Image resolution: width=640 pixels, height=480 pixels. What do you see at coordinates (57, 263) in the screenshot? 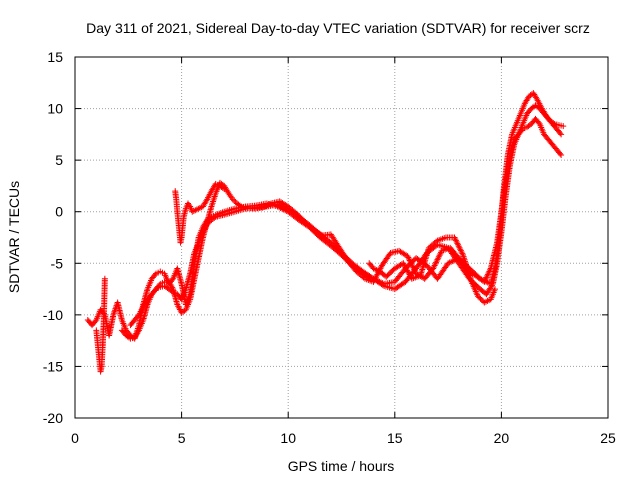
I see `y-tick-label: -5` at bounding box center [57, 263].